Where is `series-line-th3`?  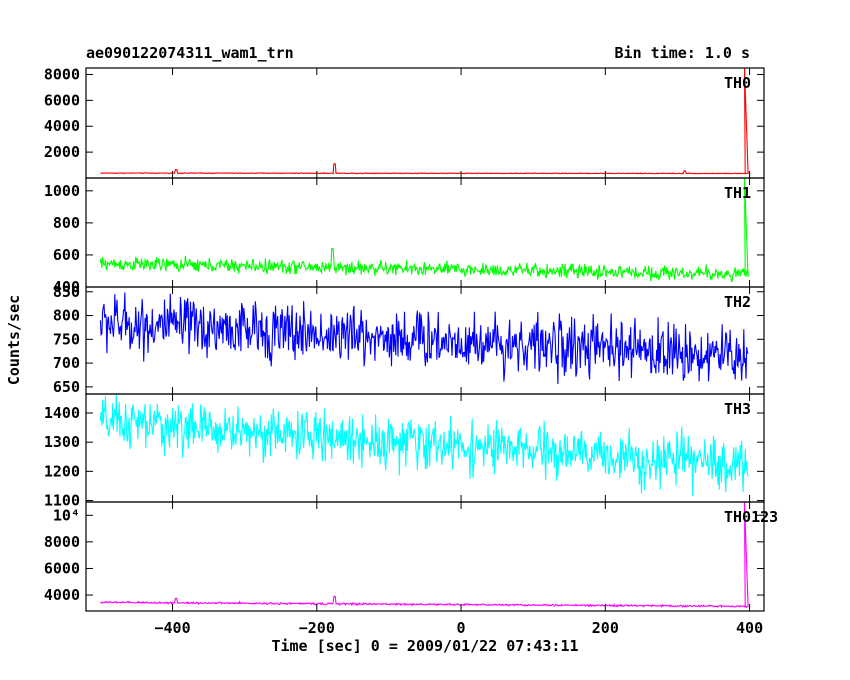
series-line-th3 is located at coordinates (424, 445).